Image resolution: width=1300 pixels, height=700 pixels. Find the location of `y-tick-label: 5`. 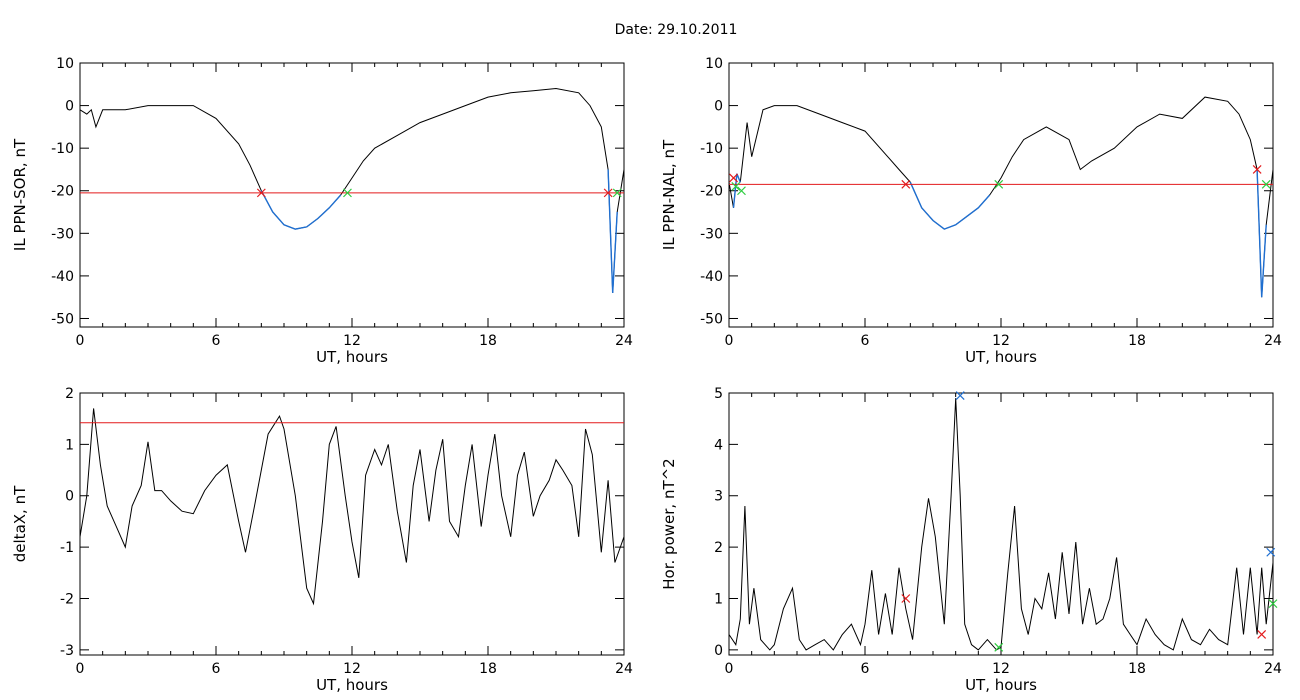

y-tick-label: 5 is located at coordinates (718, 394).